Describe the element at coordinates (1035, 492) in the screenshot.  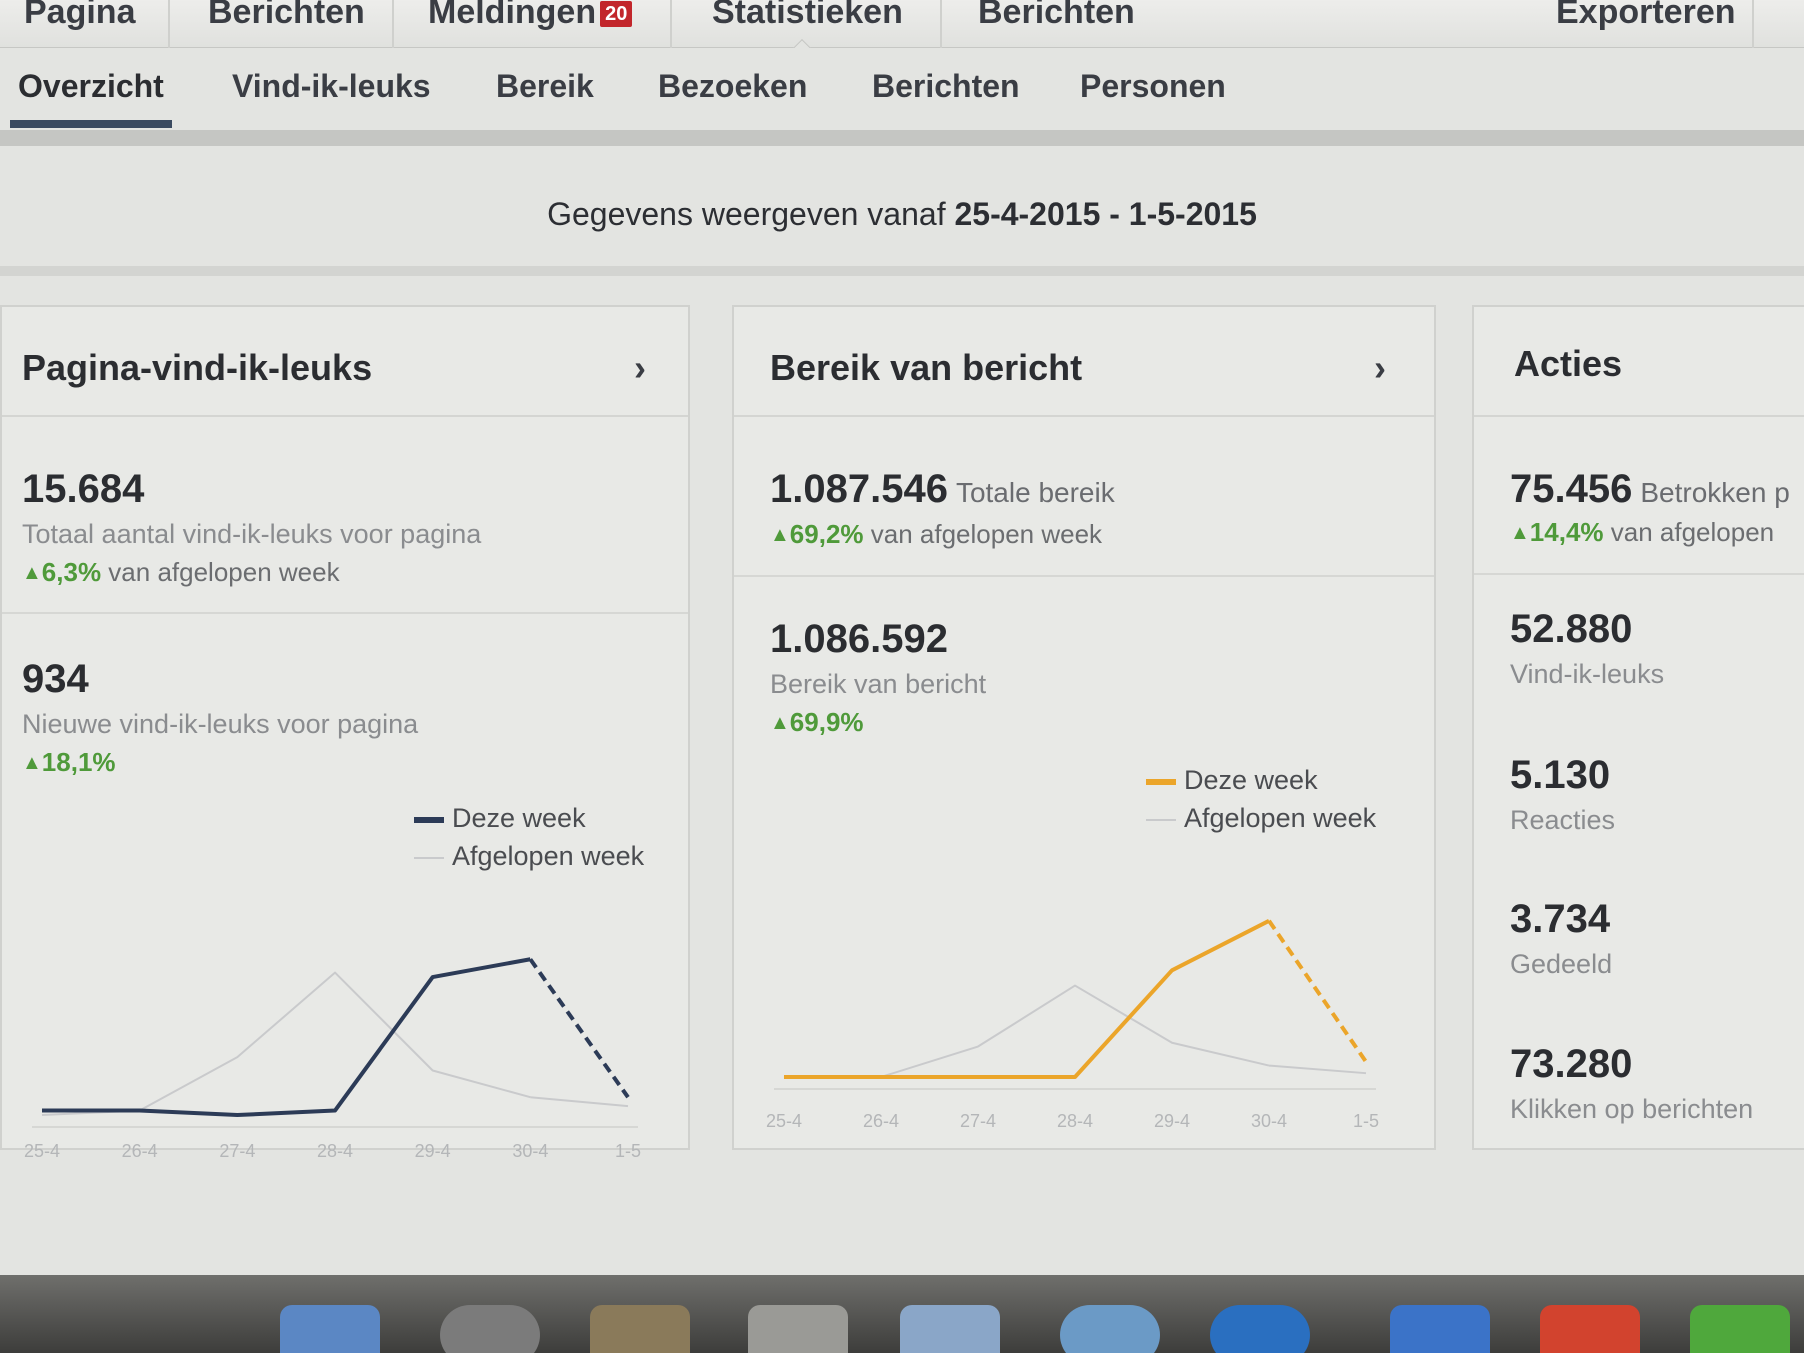
I see `total-reach-label: Totale bereik` at that location.